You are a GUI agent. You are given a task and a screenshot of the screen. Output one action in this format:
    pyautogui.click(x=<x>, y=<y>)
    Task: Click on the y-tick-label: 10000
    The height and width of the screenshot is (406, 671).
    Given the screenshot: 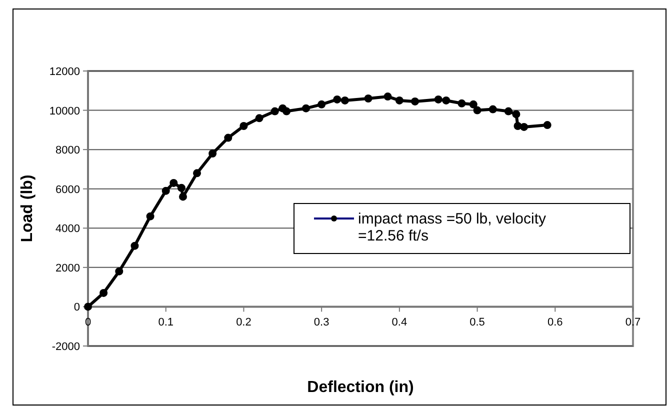 What is the action you would take?
    pyautogui.click(x=64, y=111)
    